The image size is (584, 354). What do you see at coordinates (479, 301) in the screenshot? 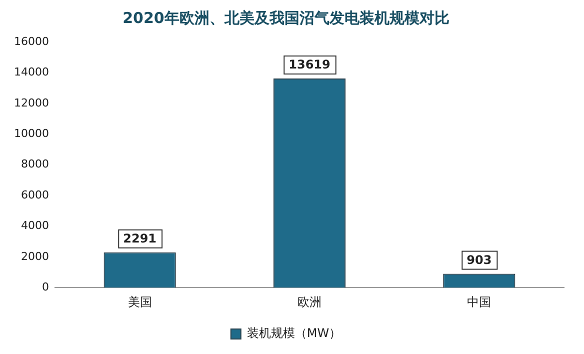
I see `x-tick-label: 中国` at bounding box center [479, 301].